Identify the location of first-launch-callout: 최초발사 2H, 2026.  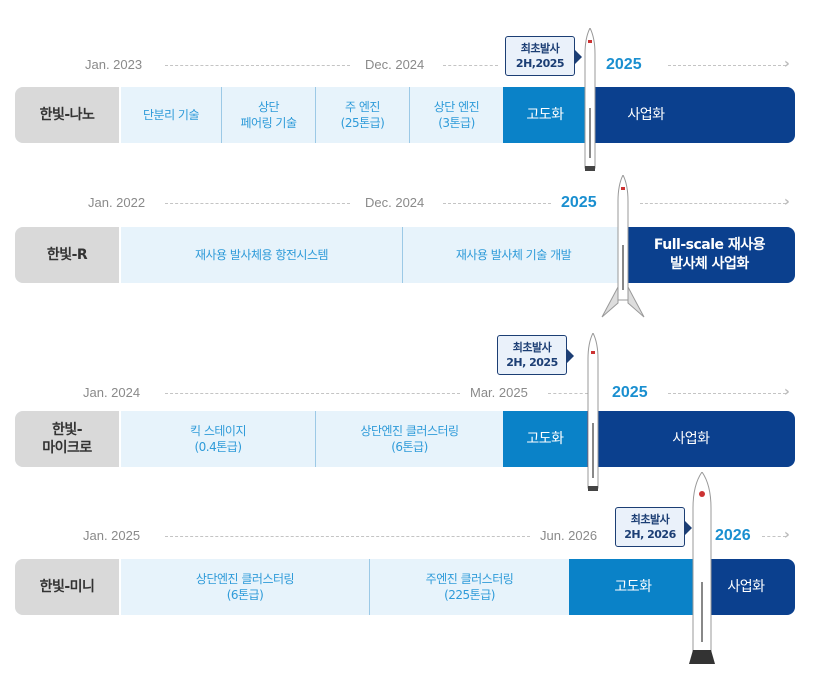
(653, 527).